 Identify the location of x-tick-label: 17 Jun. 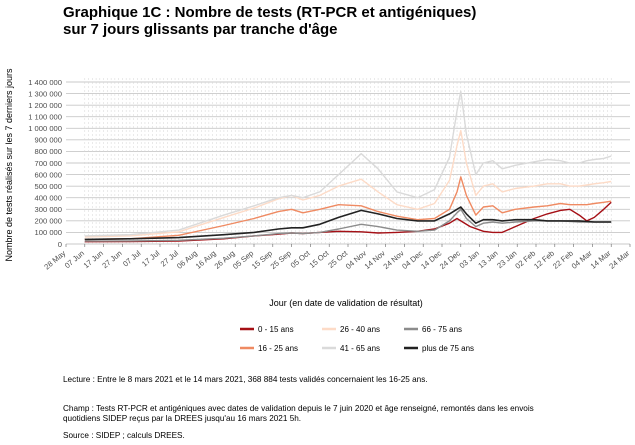
(93, 260).